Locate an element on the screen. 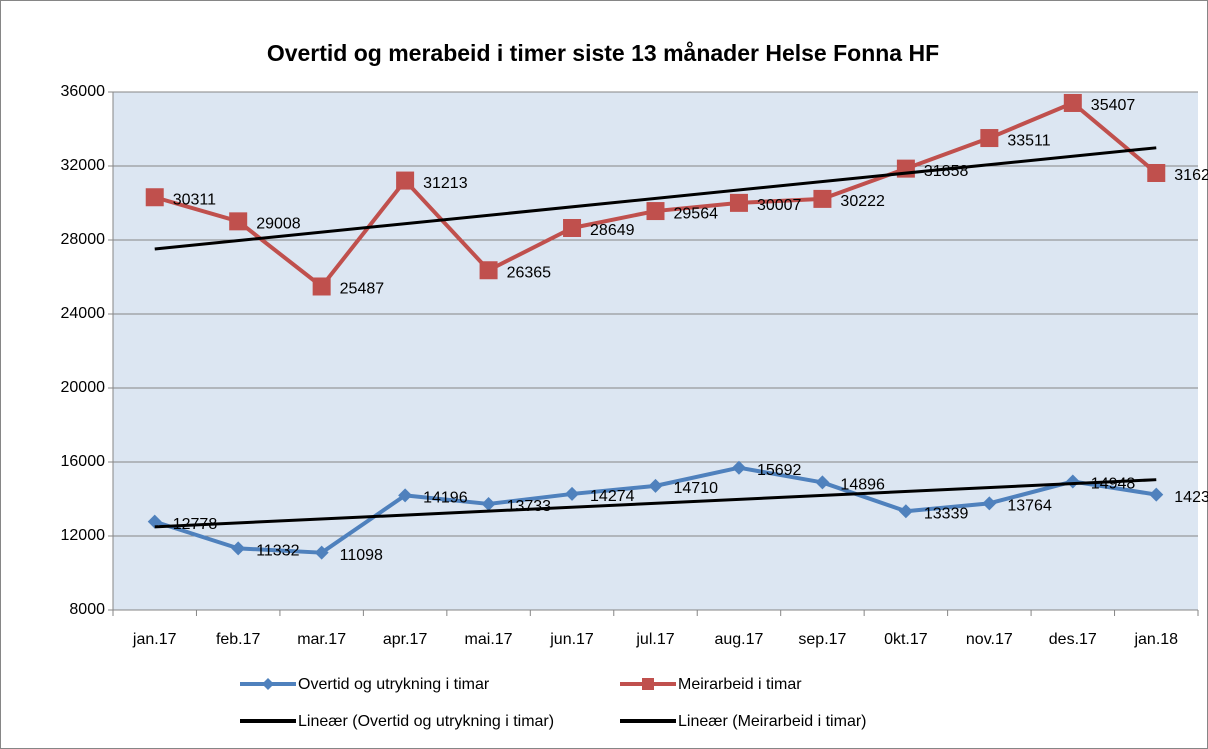  x-tick-label: mar.17 is located at coordinates (321, 639).